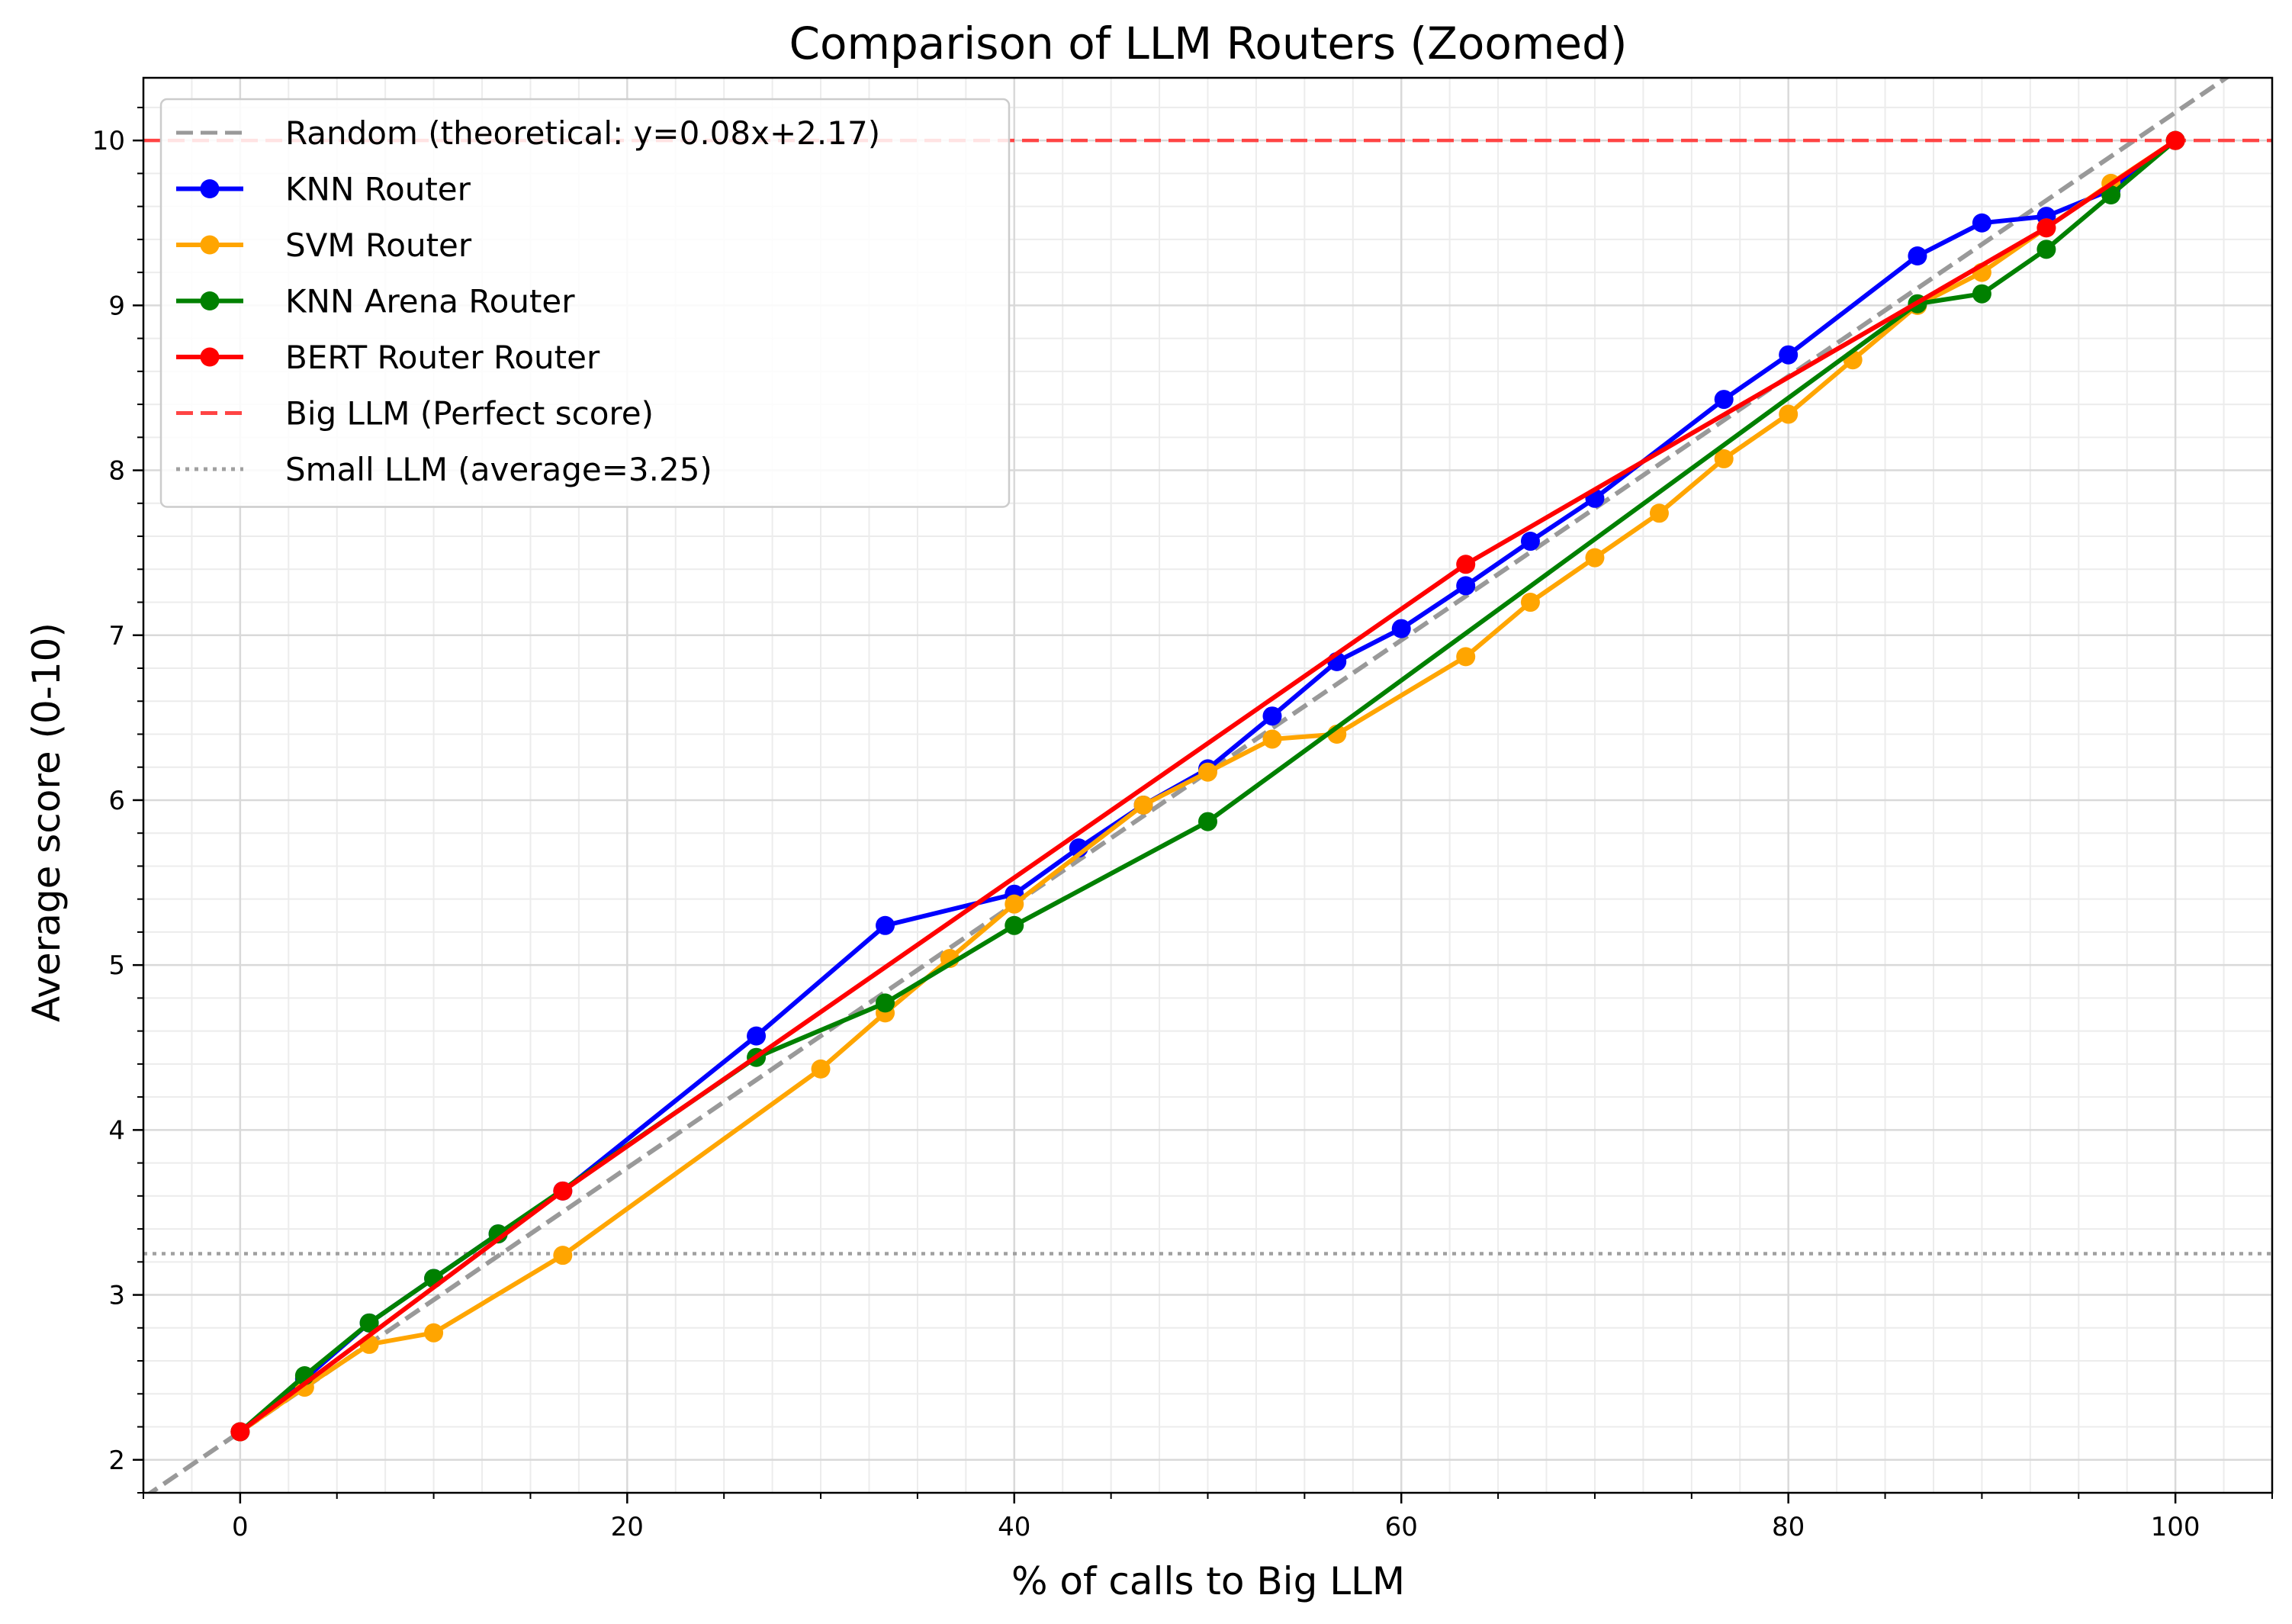  I want to click on legend-label: Big LLM (Perfect score), so click(469, 414).